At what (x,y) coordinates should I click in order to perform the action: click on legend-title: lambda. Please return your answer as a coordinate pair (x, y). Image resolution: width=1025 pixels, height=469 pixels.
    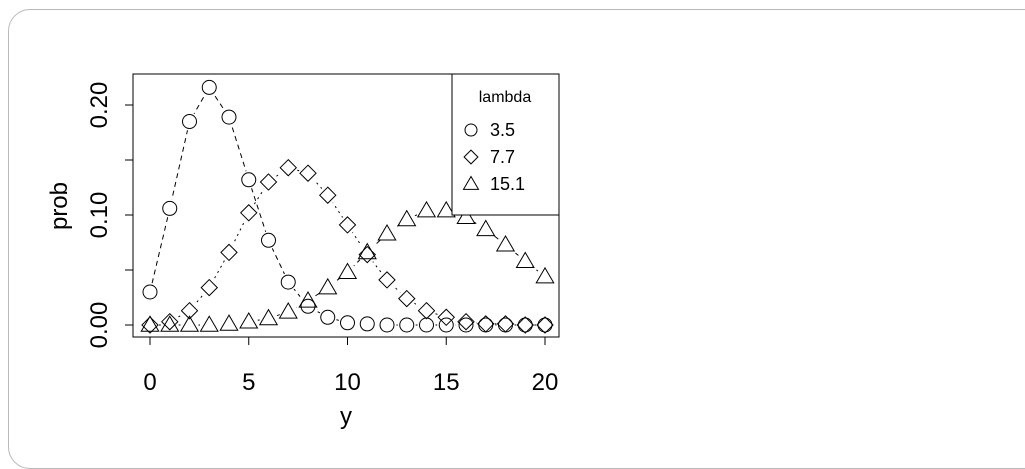
    Looking at the image, I should click on (505, 97).